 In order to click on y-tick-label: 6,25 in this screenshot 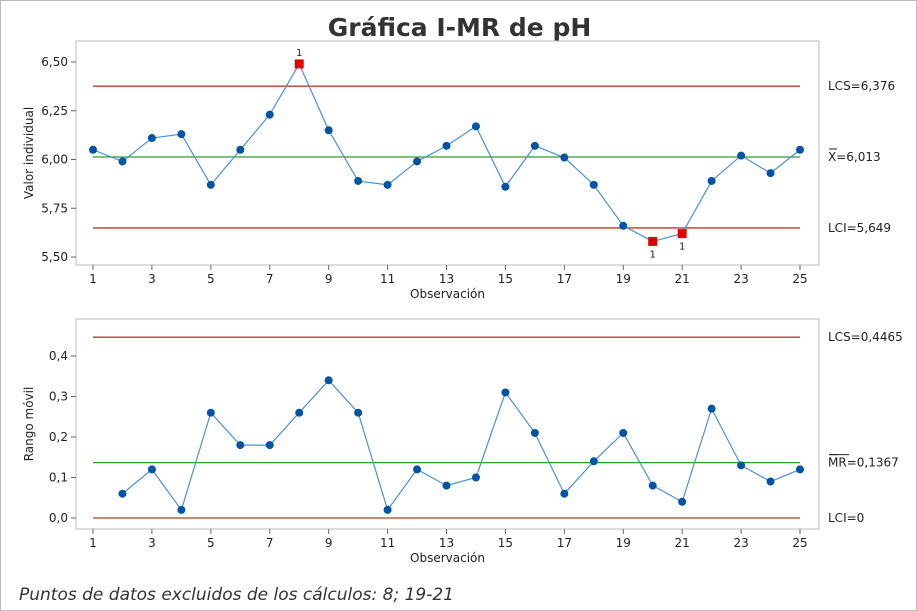, I will do `click(54, 111)`.